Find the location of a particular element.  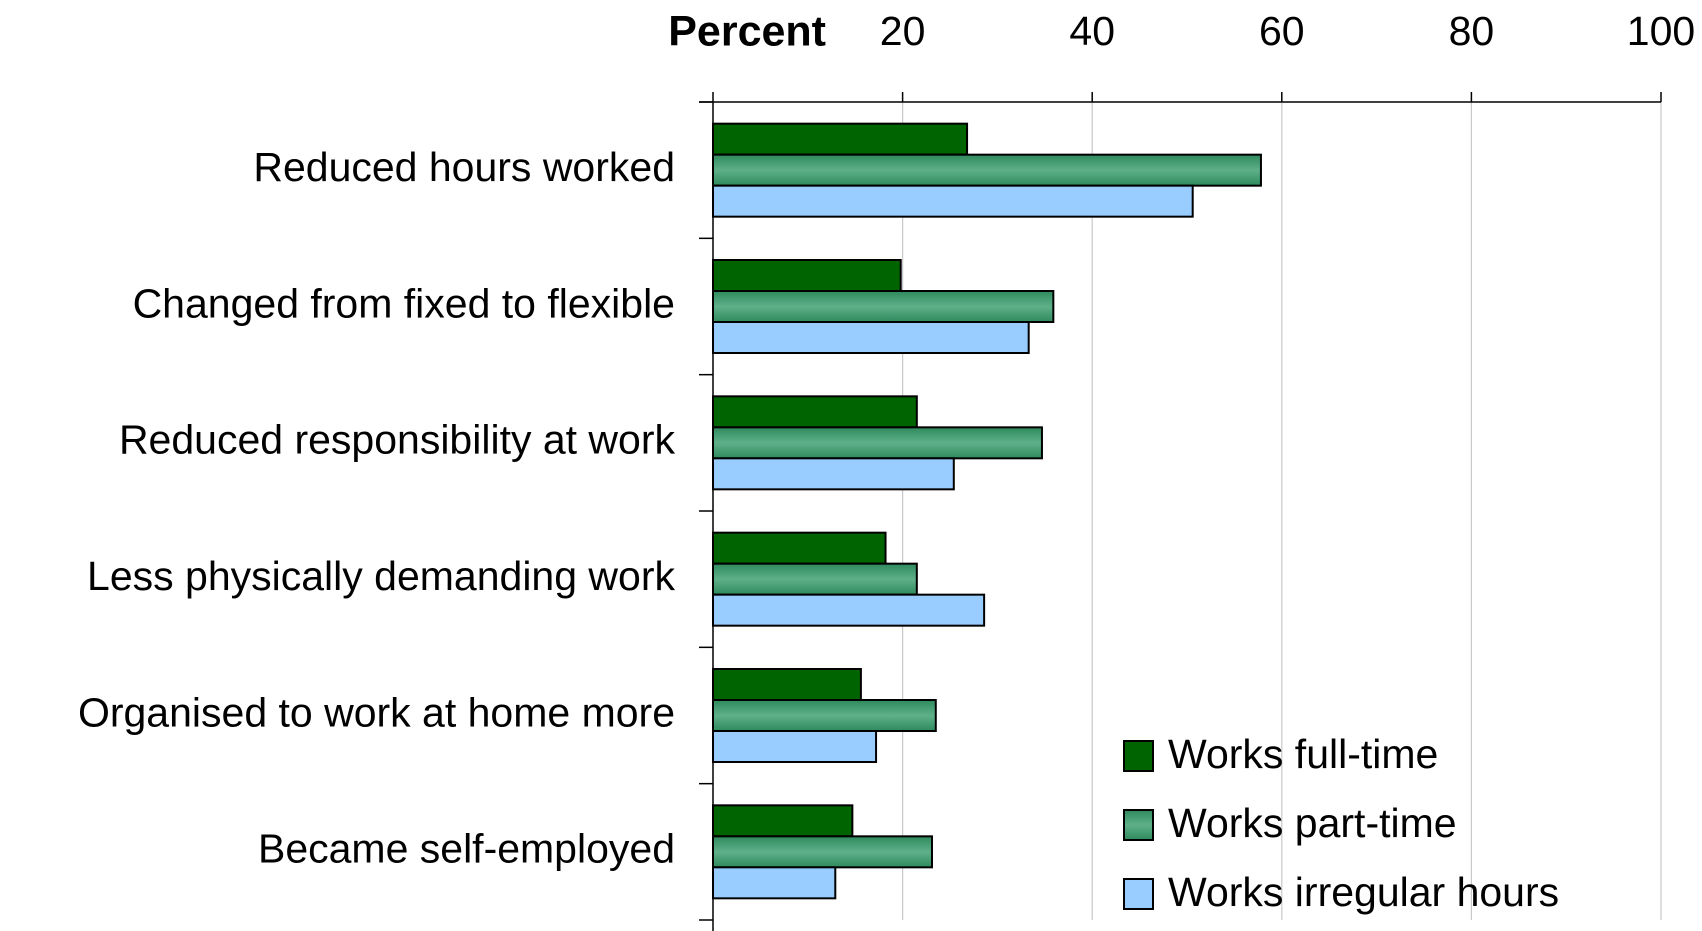

x-tick-label: 100 is located at coordinates (1661, 31).